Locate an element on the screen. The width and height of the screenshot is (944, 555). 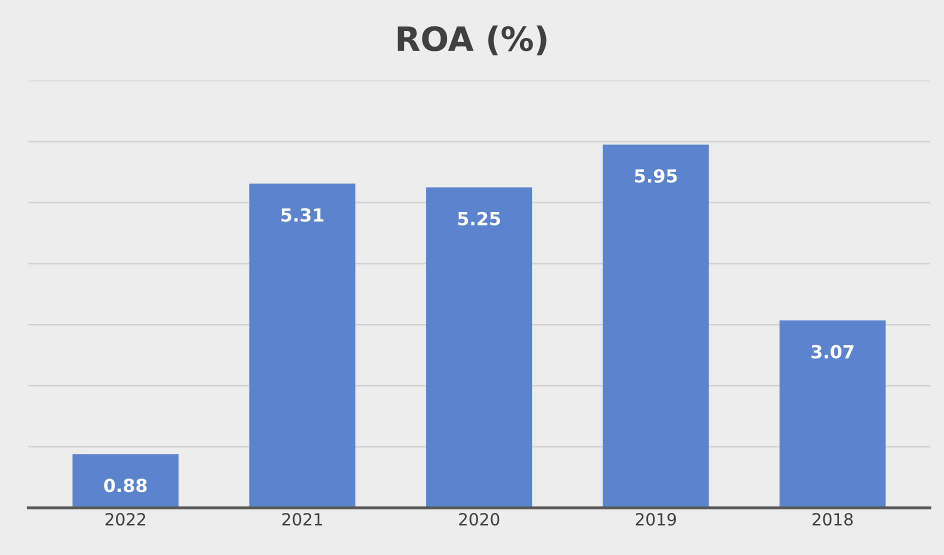
x-tick-label: 2020 is located at coordinates (479, 519).